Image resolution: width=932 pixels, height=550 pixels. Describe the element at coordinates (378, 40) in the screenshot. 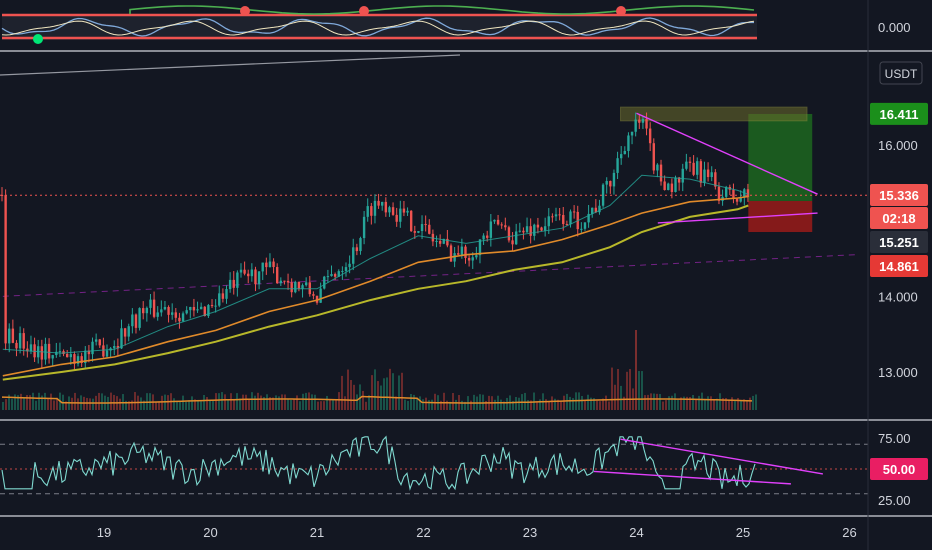

I see `oscillator-panel` at that location.